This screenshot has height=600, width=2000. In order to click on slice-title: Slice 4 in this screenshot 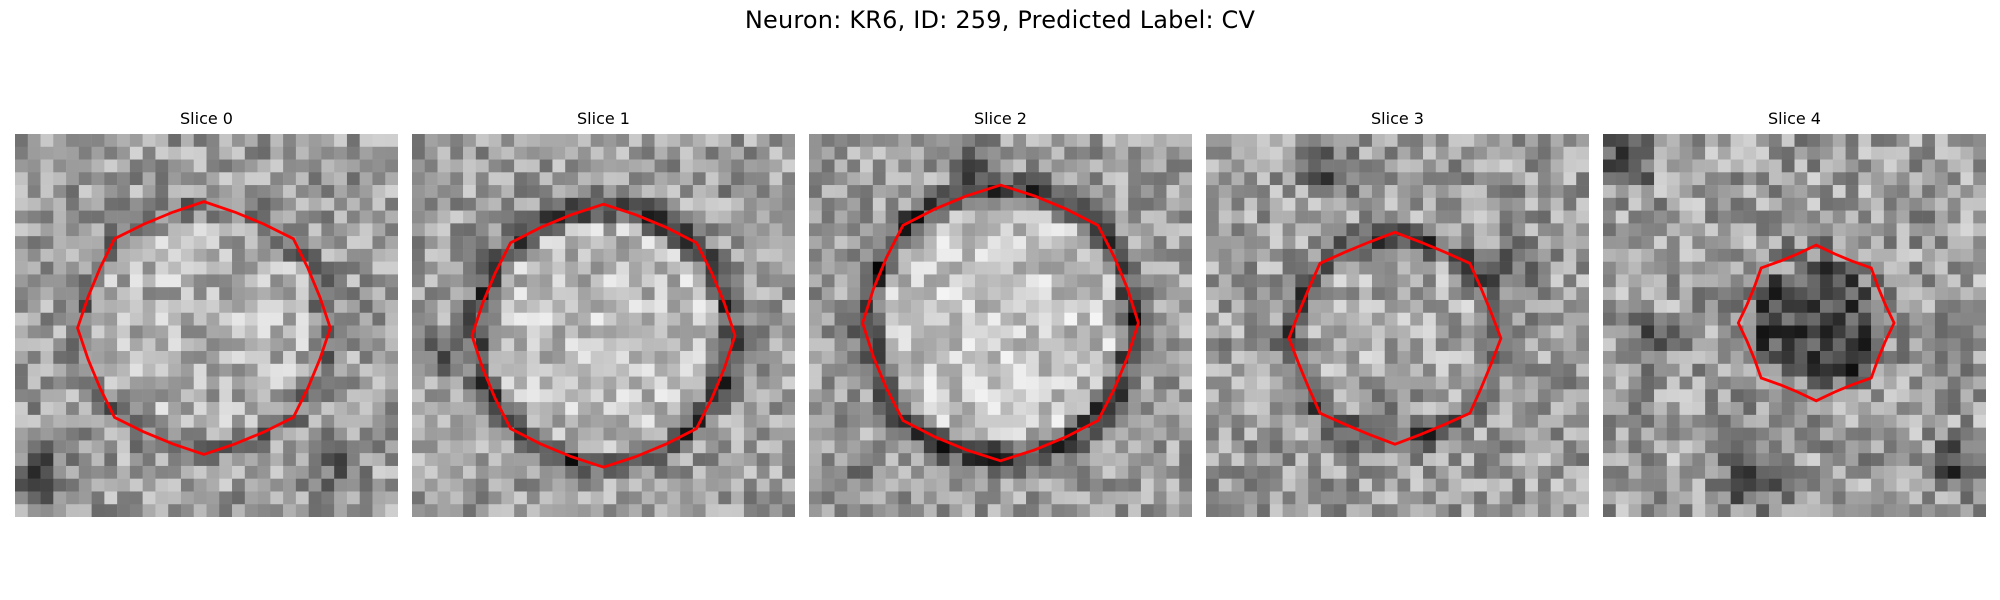, I will do `click(1794, 118)`.